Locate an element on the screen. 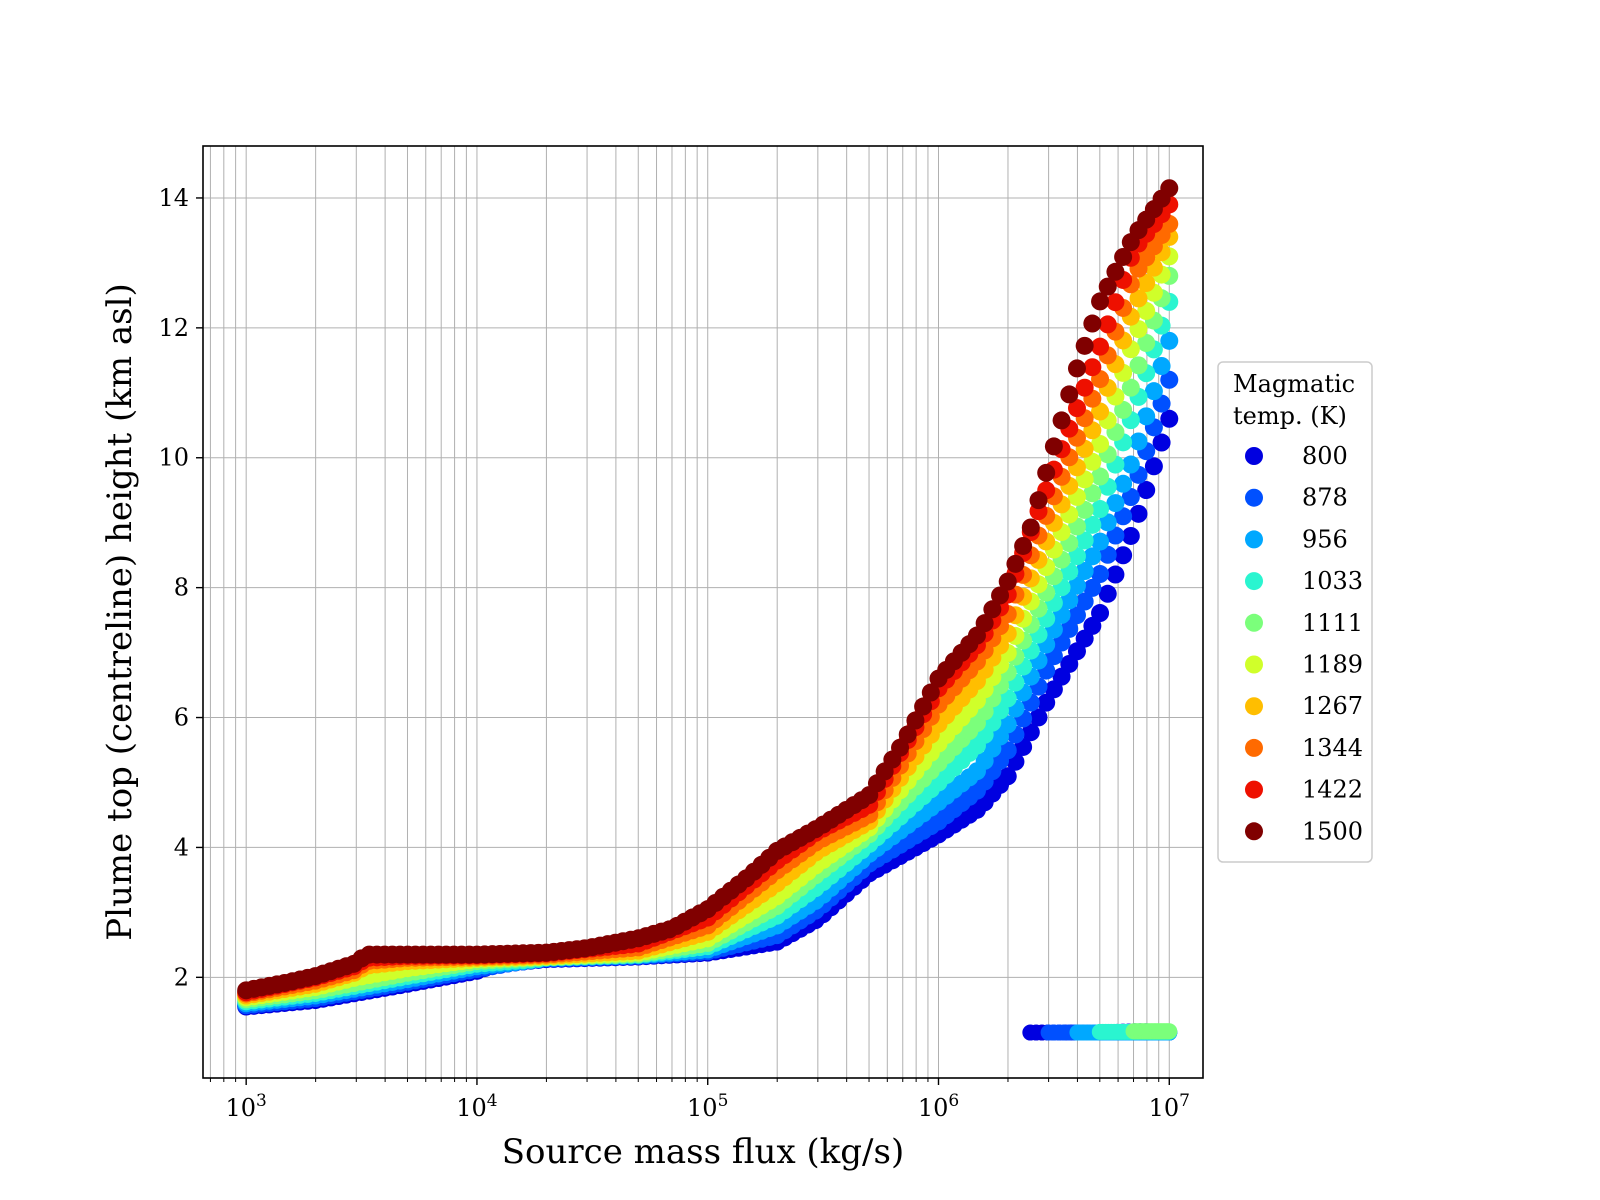 Image resolution: width=1600 pixels, height=1200 pixels. legend-item-1111: 1111 is located at coordinates (1304, 623).